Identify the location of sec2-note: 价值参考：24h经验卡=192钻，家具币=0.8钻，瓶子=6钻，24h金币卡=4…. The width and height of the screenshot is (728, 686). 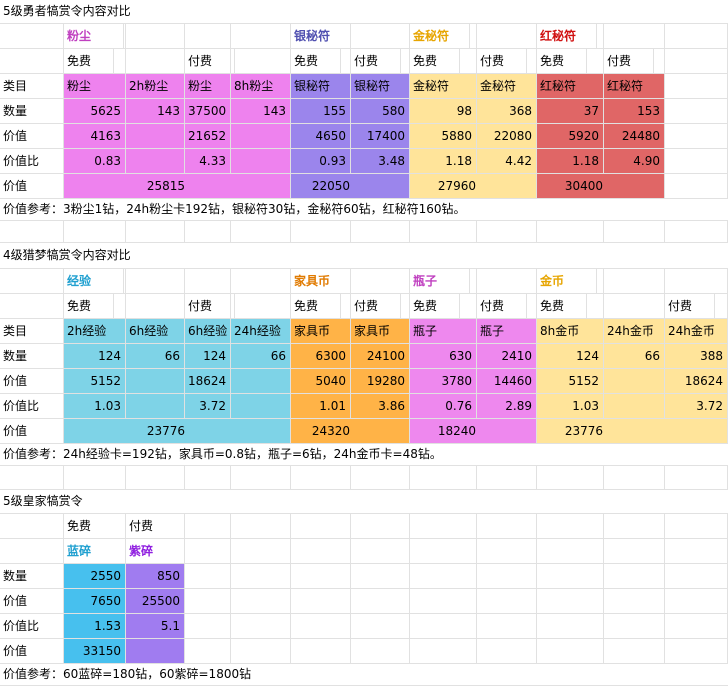
(364, 455).